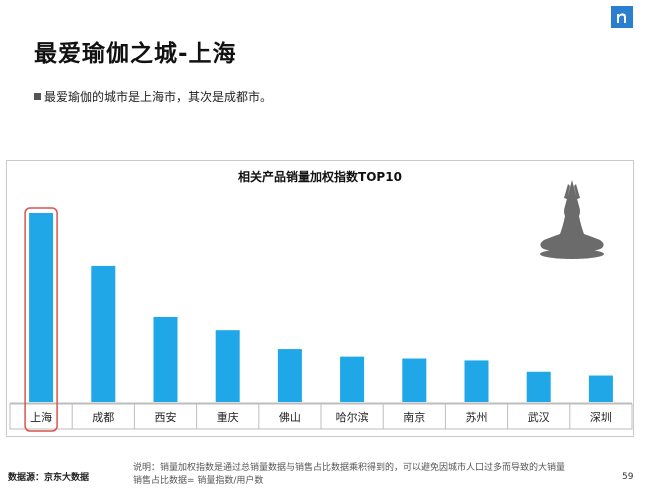 This screenshot has height=491, width=650. I want to click on tick-label-5: 哈尔滨, so click(352, 417).